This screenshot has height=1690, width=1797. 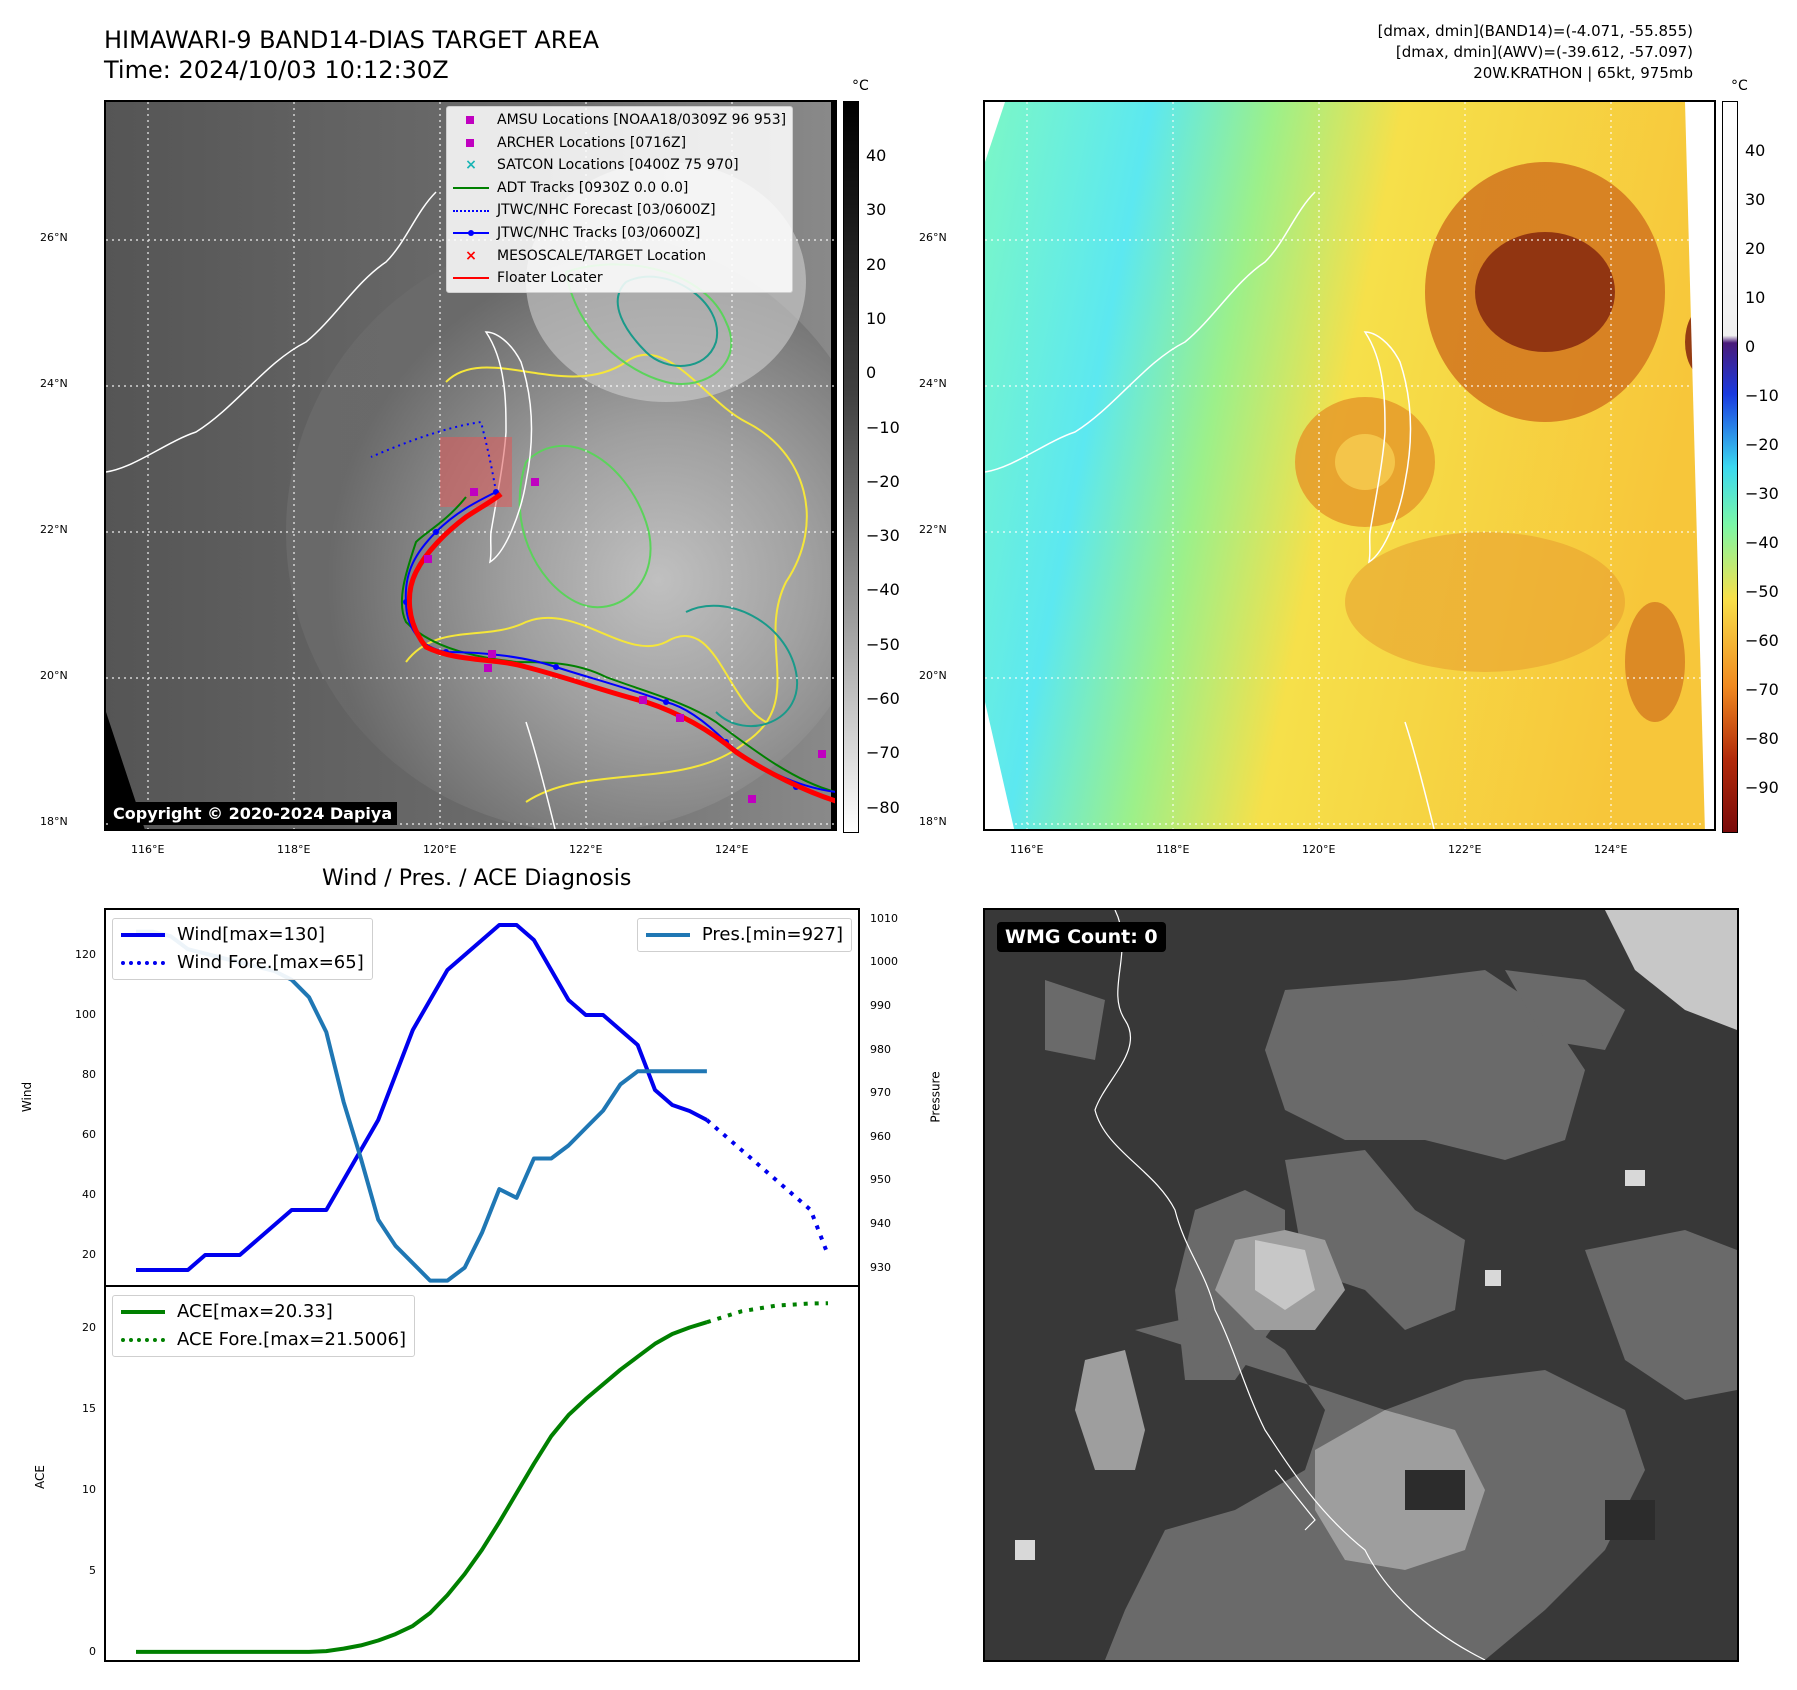 I want to click on legend-item-ace-forecast: ACE Fore.[max=21.5006], so click(x=263, y=1340).